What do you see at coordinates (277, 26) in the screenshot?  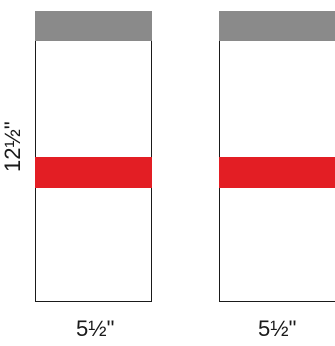 I see `panel-right-top-band` at bounding box center [277, 26].